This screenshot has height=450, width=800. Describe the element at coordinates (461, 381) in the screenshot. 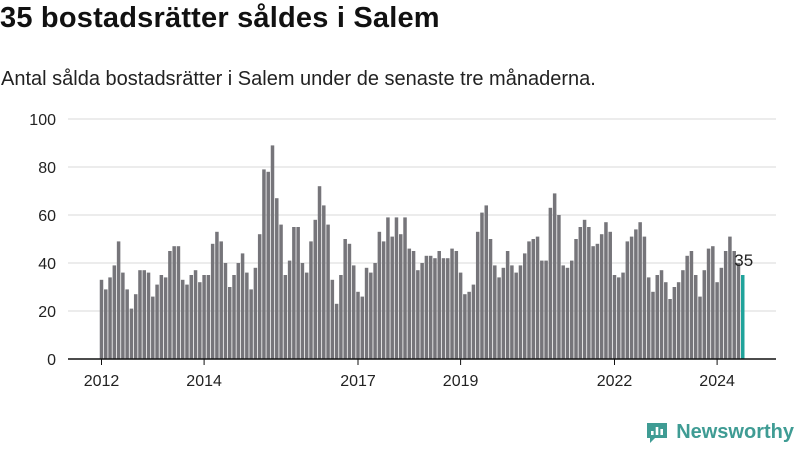

I see `x-tick-label: 2019` at that location.